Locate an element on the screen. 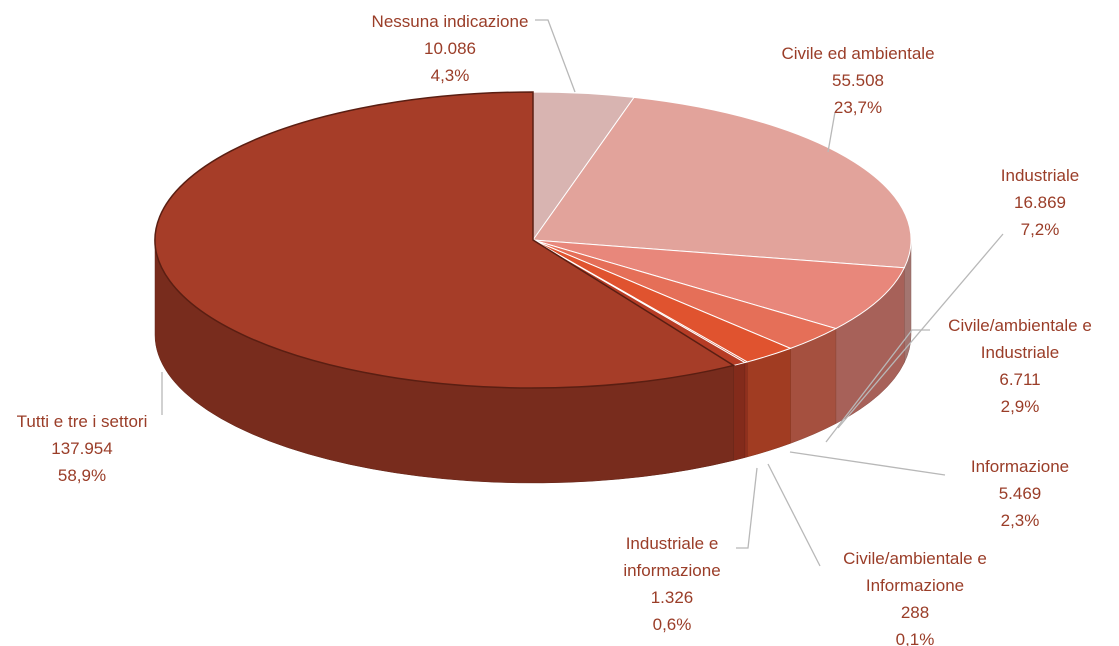 The height and width of the screenshot is (646, 1119). value-label: 288 is located at coordinates (915, 612).